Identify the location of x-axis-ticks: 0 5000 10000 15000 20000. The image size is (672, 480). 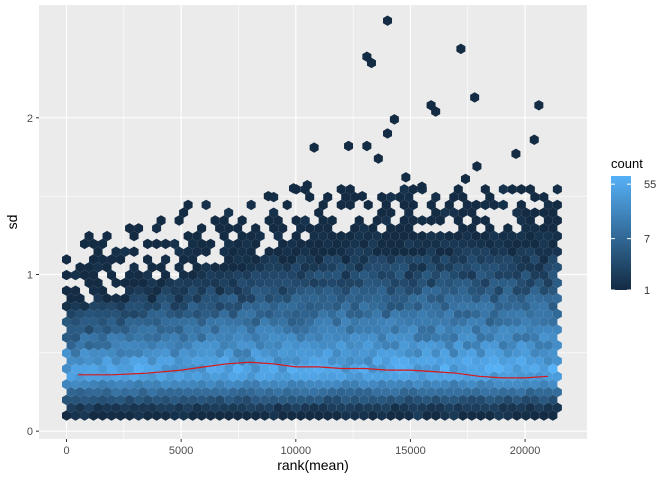
(301, 448).